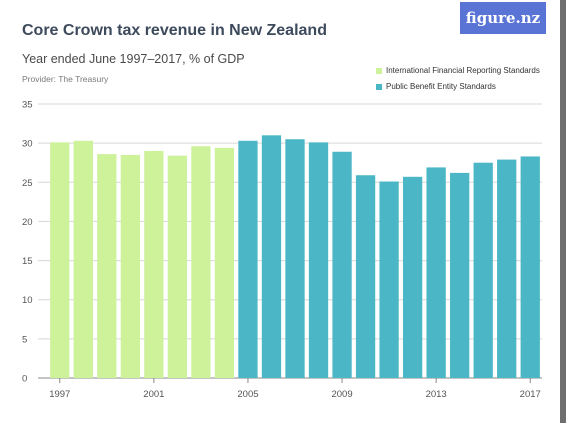 The width and height of the screenshot is (566, 423). What do you see at coordinates (379, 70) in the screenshot?
I see `legend-swatch-ifrs` at bounding box center [379, 70].